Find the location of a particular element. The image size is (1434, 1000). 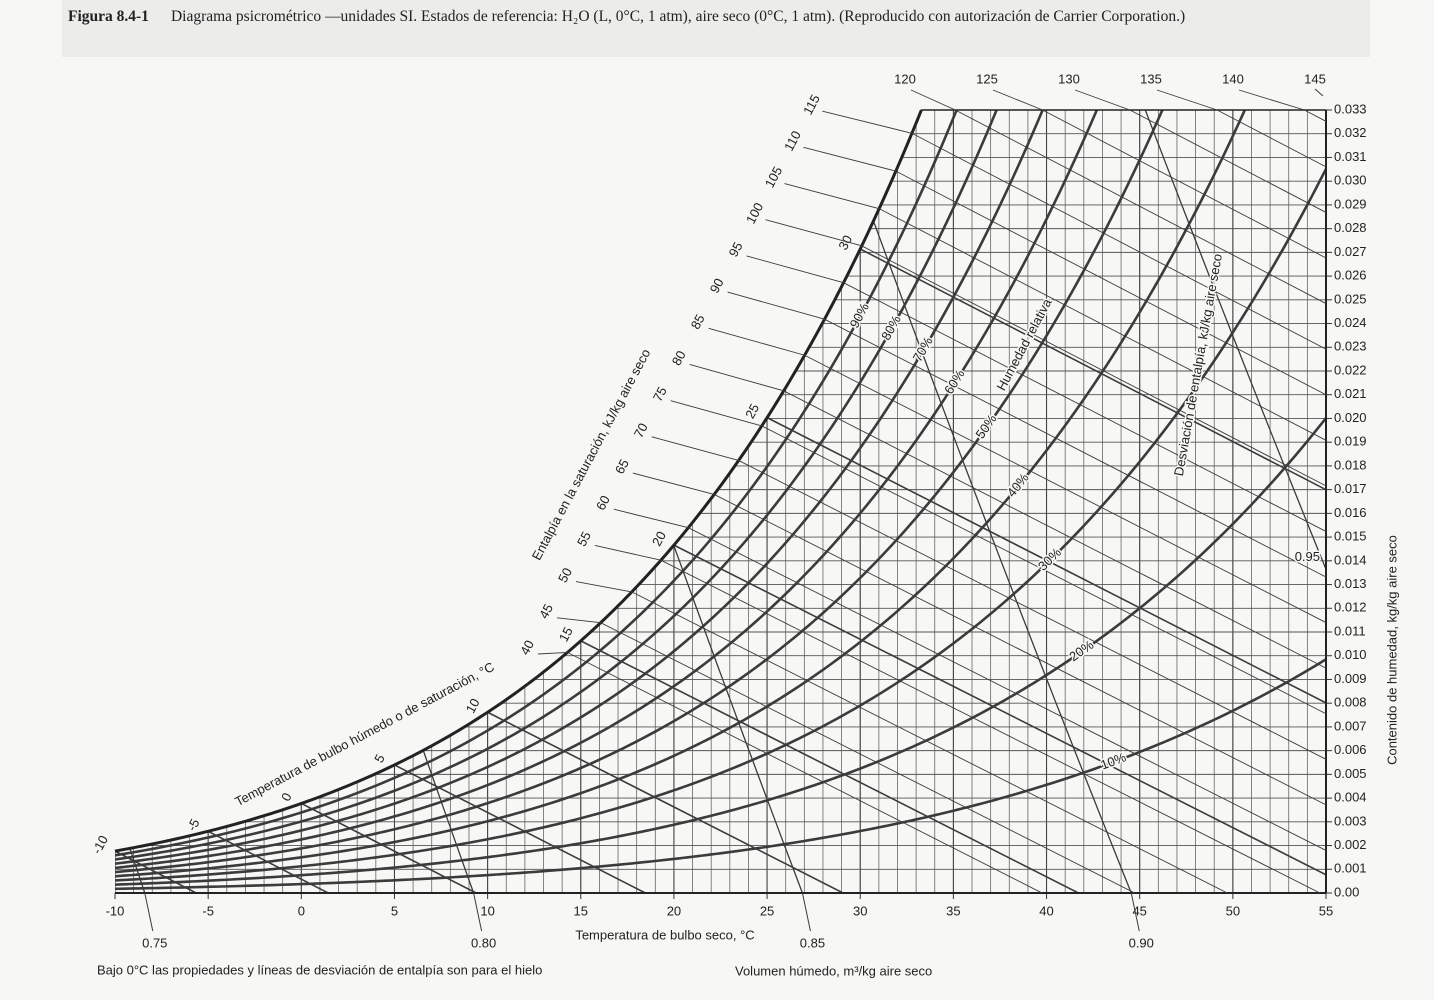

enthalpy-value: 80 is located at coordinates (679, 358).